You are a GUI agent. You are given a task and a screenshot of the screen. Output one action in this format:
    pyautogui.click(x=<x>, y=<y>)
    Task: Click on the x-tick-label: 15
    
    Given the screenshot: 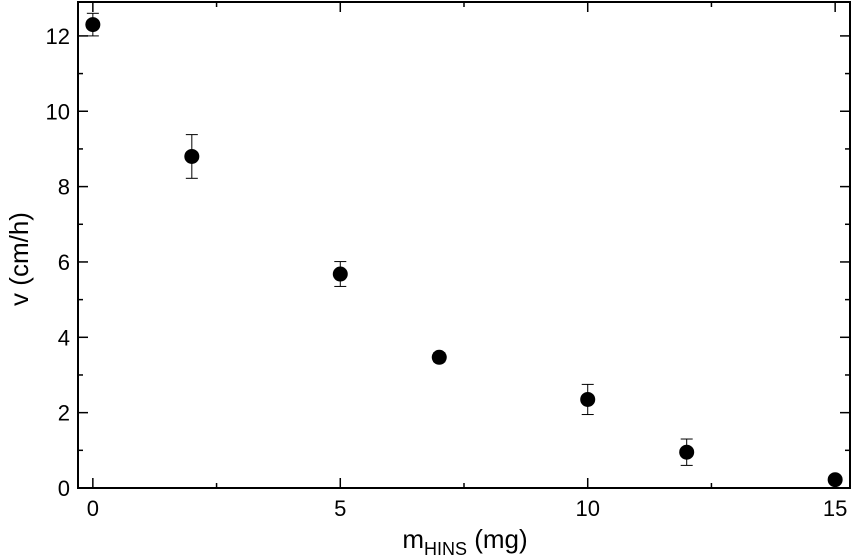 What is the action you would take?
    pyautogui.click(x=835, y=508)
    